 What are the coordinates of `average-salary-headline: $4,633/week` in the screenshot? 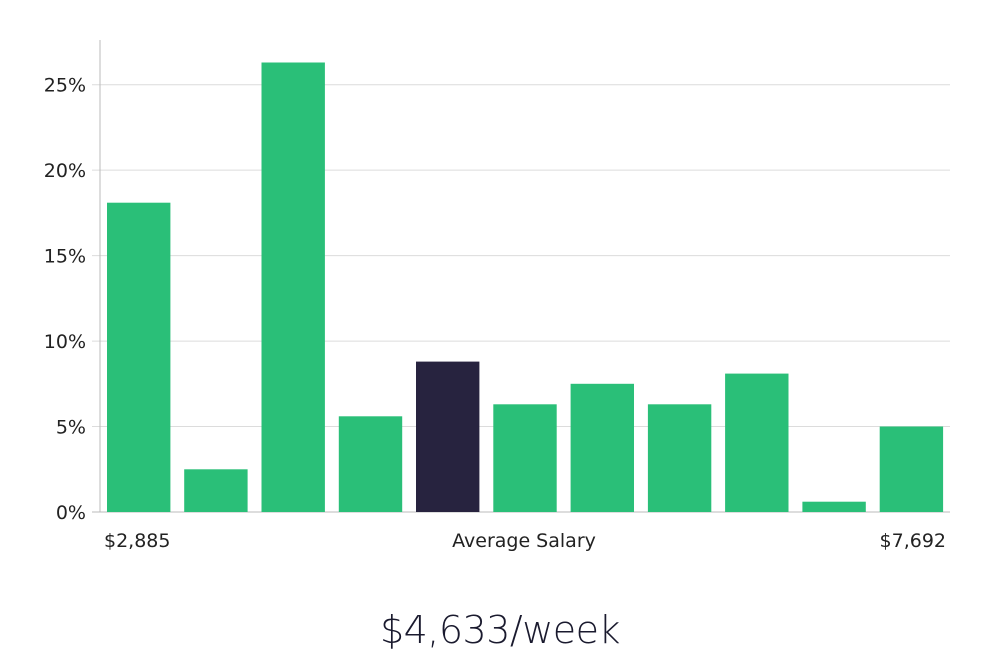 It's located at (500, 630).